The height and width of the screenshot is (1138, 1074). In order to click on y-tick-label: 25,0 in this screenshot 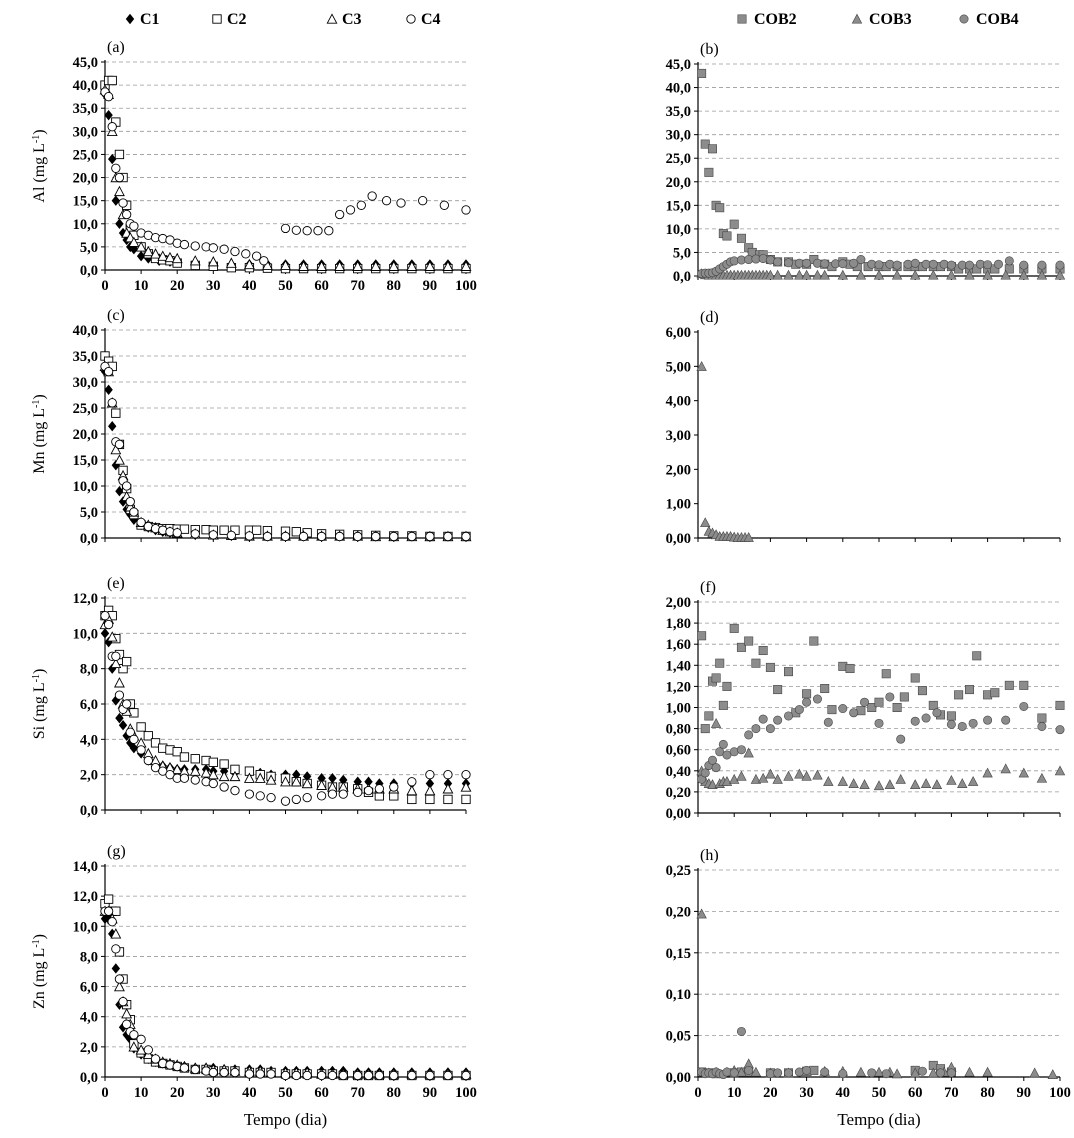, I will do `click(85, 155)`.